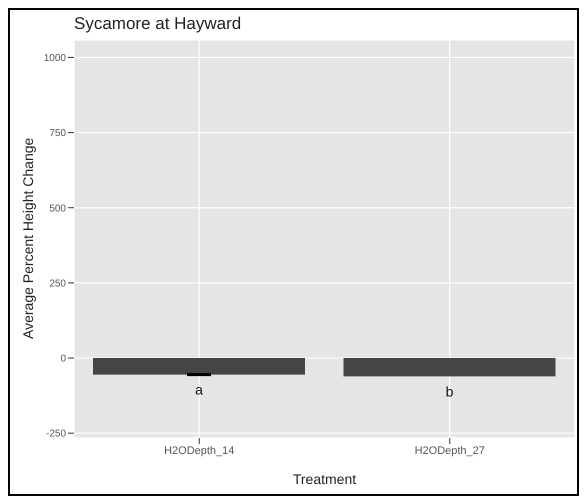  Describe the element at coordinates (449, 450) in the screenshot. I see `x-tick-label: H2ODepth_27` at that location.